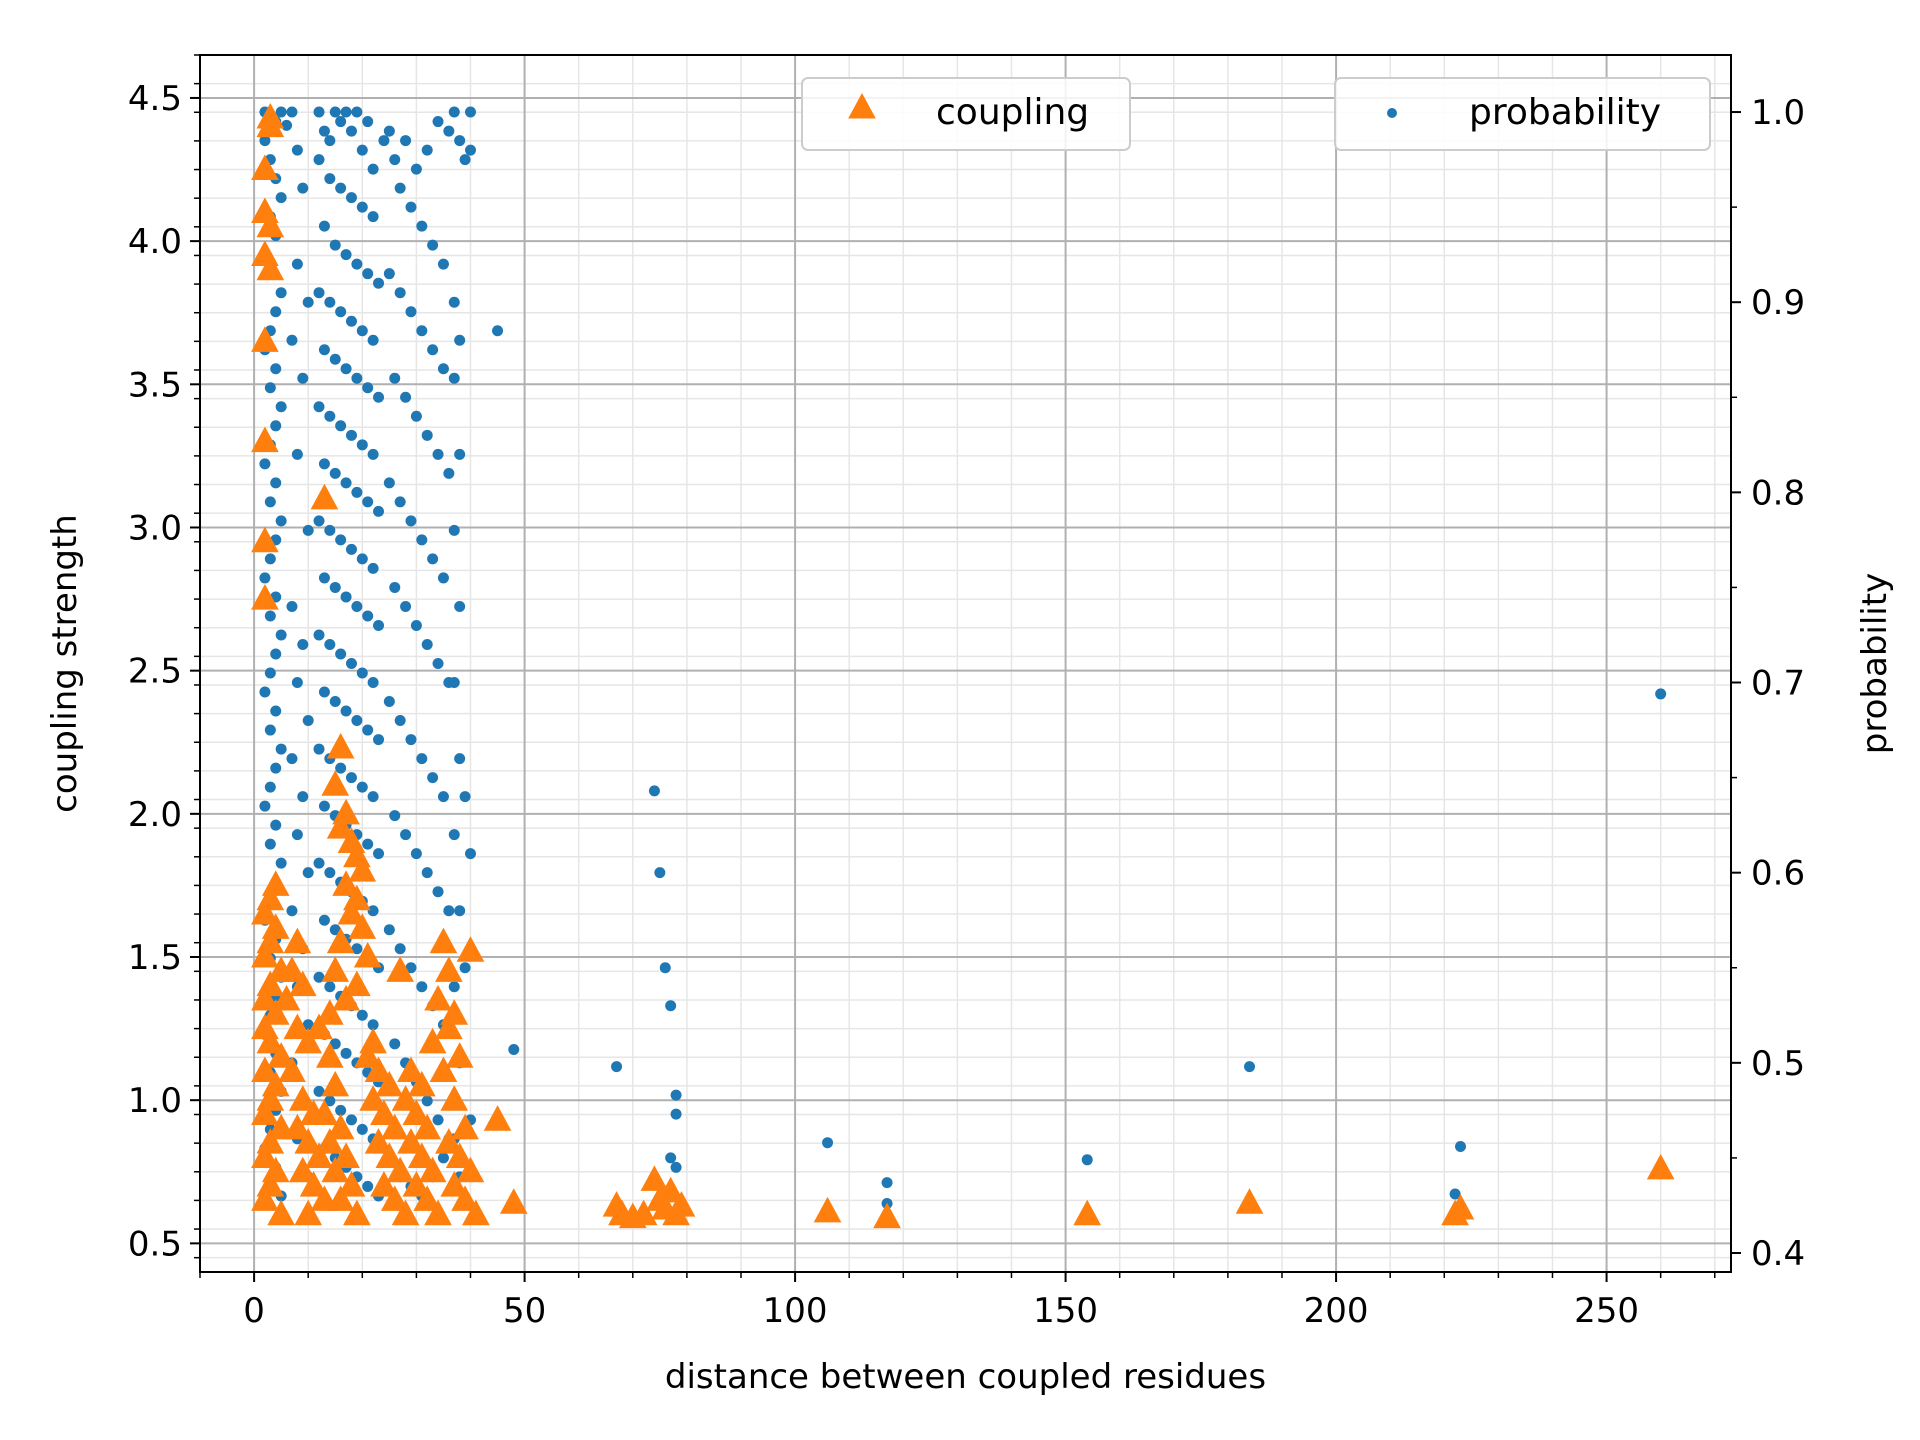  I want to click on legend-probability-marker, so click(1392, 113).